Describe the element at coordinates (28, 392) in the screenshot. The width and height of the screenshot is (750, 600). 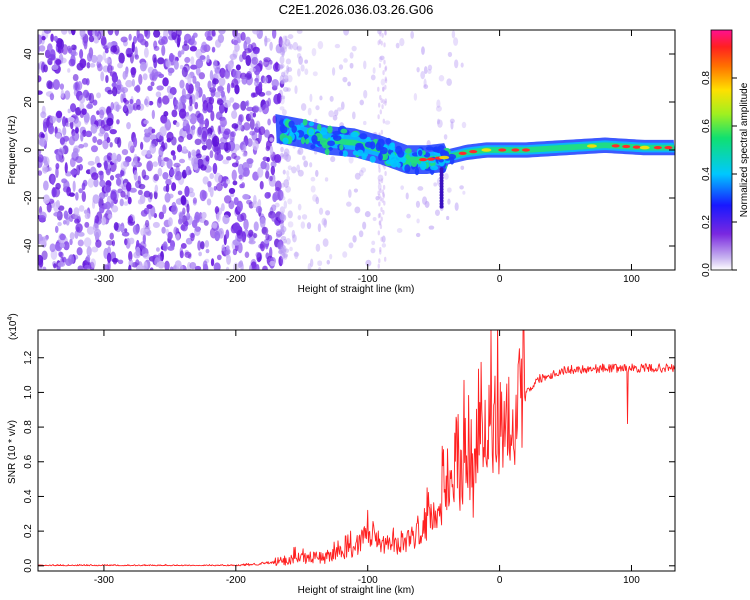
I see `snr-y-tick-label: 1.0` at that location.